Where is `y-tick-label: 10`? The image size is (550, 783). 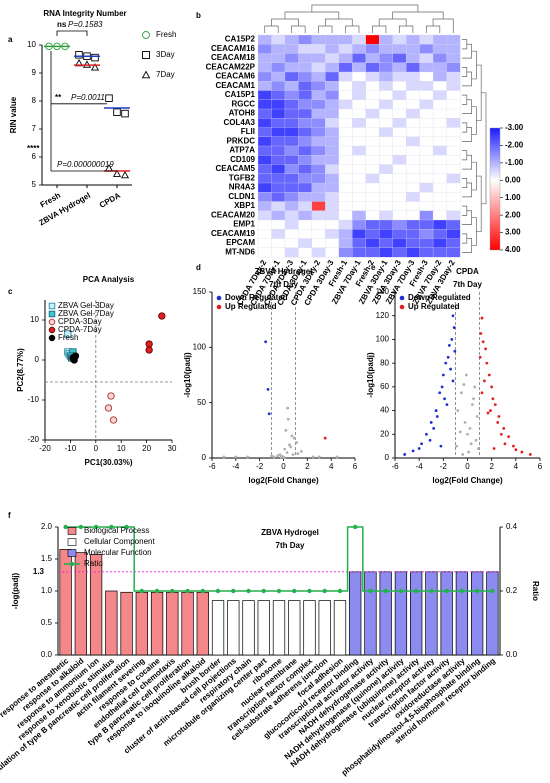
y-tick-label: 10 is located at coordinates (31, 44).